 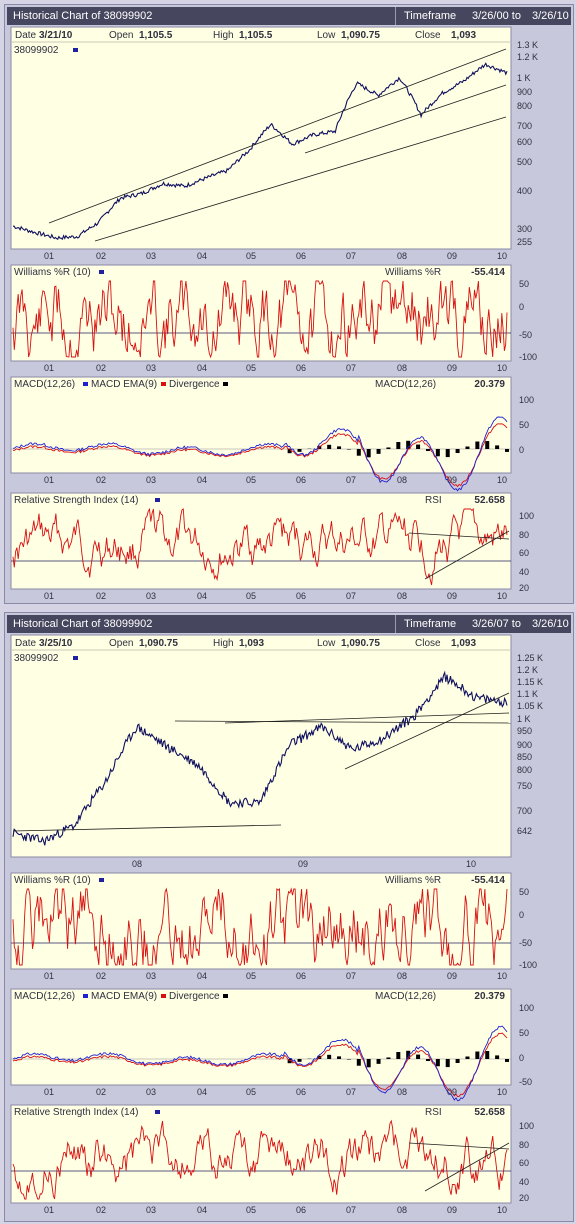 I want to click on price-y-tick: 300, so click(x=524, y=229).